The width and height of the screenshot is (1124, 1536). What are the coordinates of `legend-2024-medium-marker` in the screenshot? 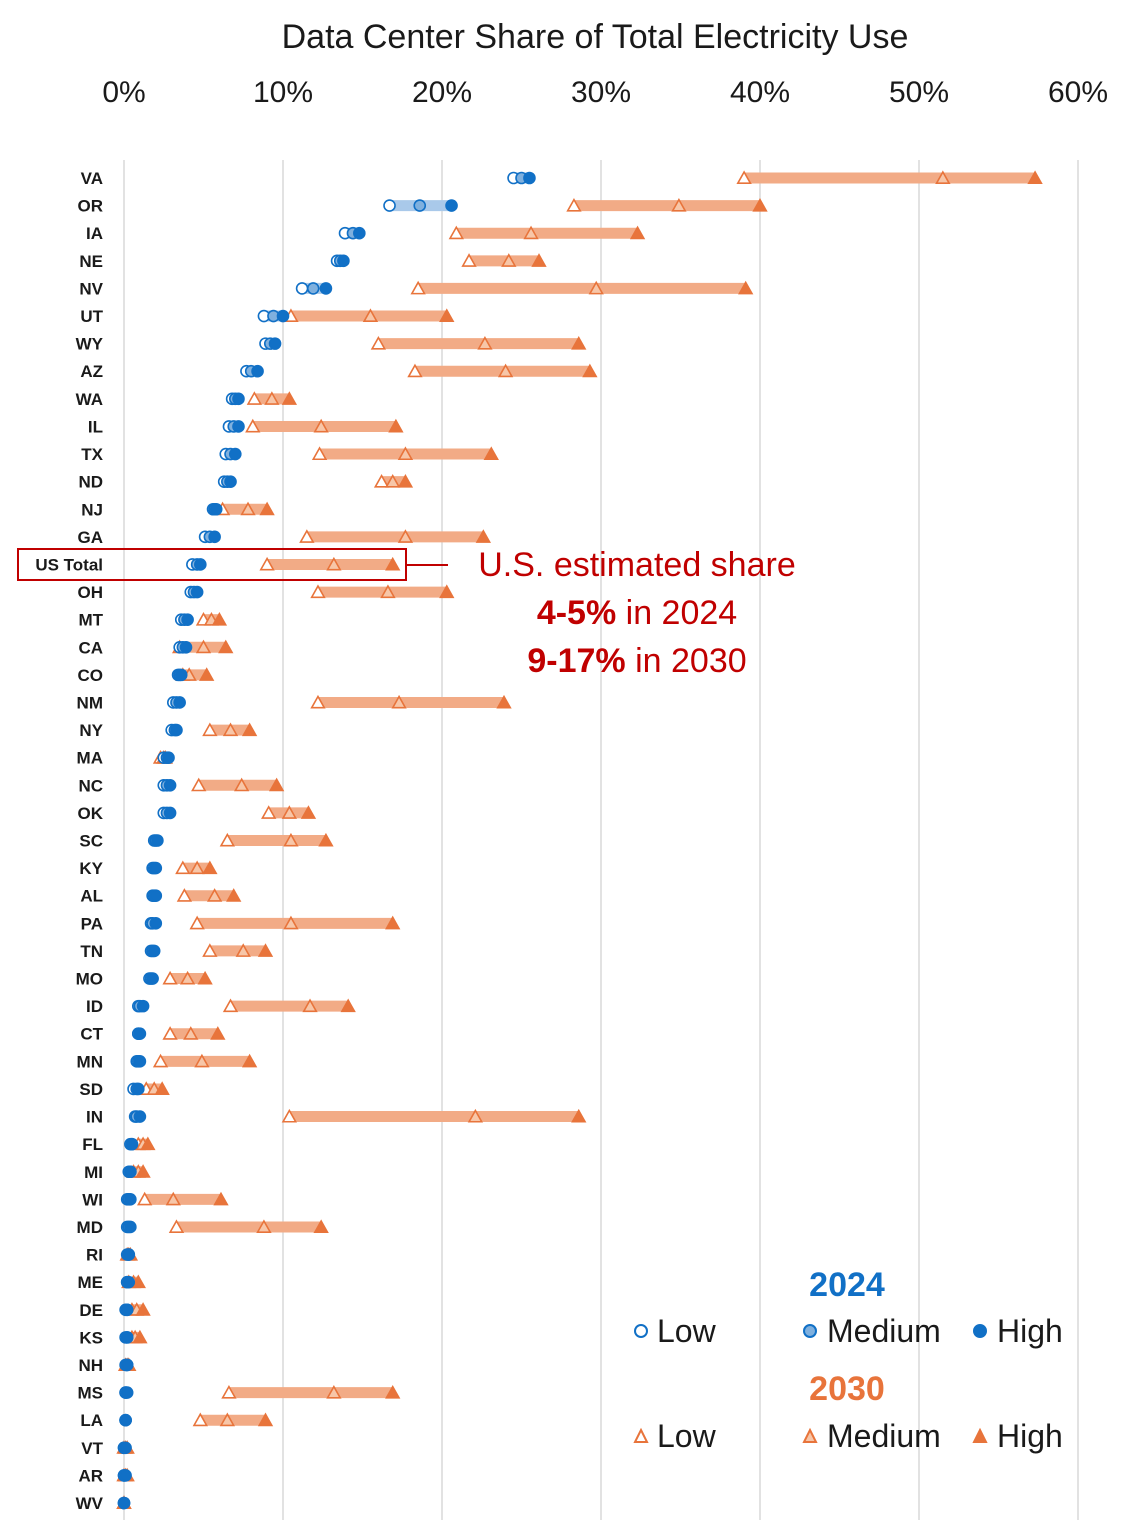 It's located at (810, 1331).